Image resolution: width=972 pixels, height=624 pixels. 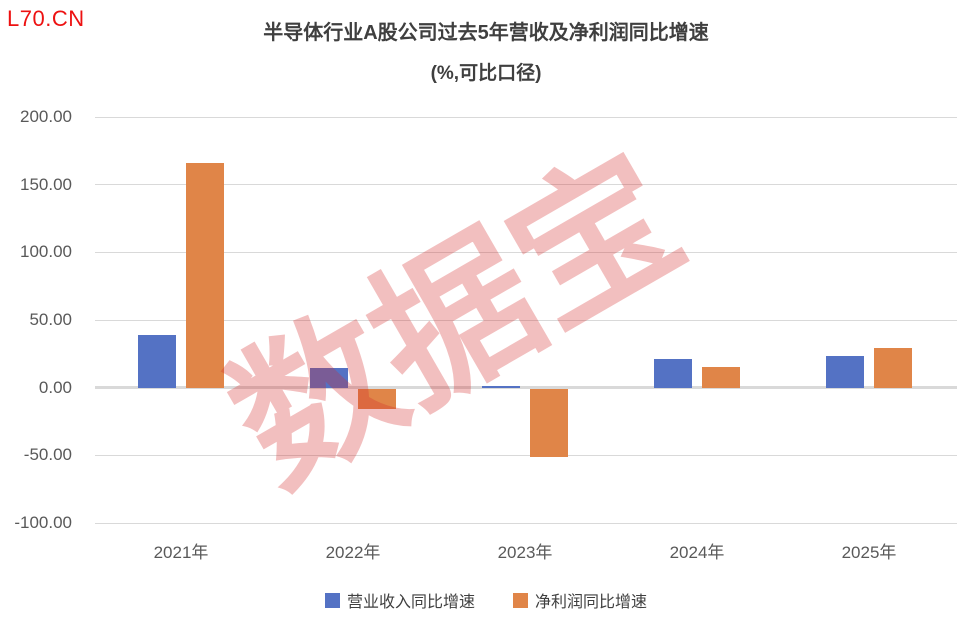 I want to click on y-axis-tick-label: 200.00, so click(x=46, y=116).